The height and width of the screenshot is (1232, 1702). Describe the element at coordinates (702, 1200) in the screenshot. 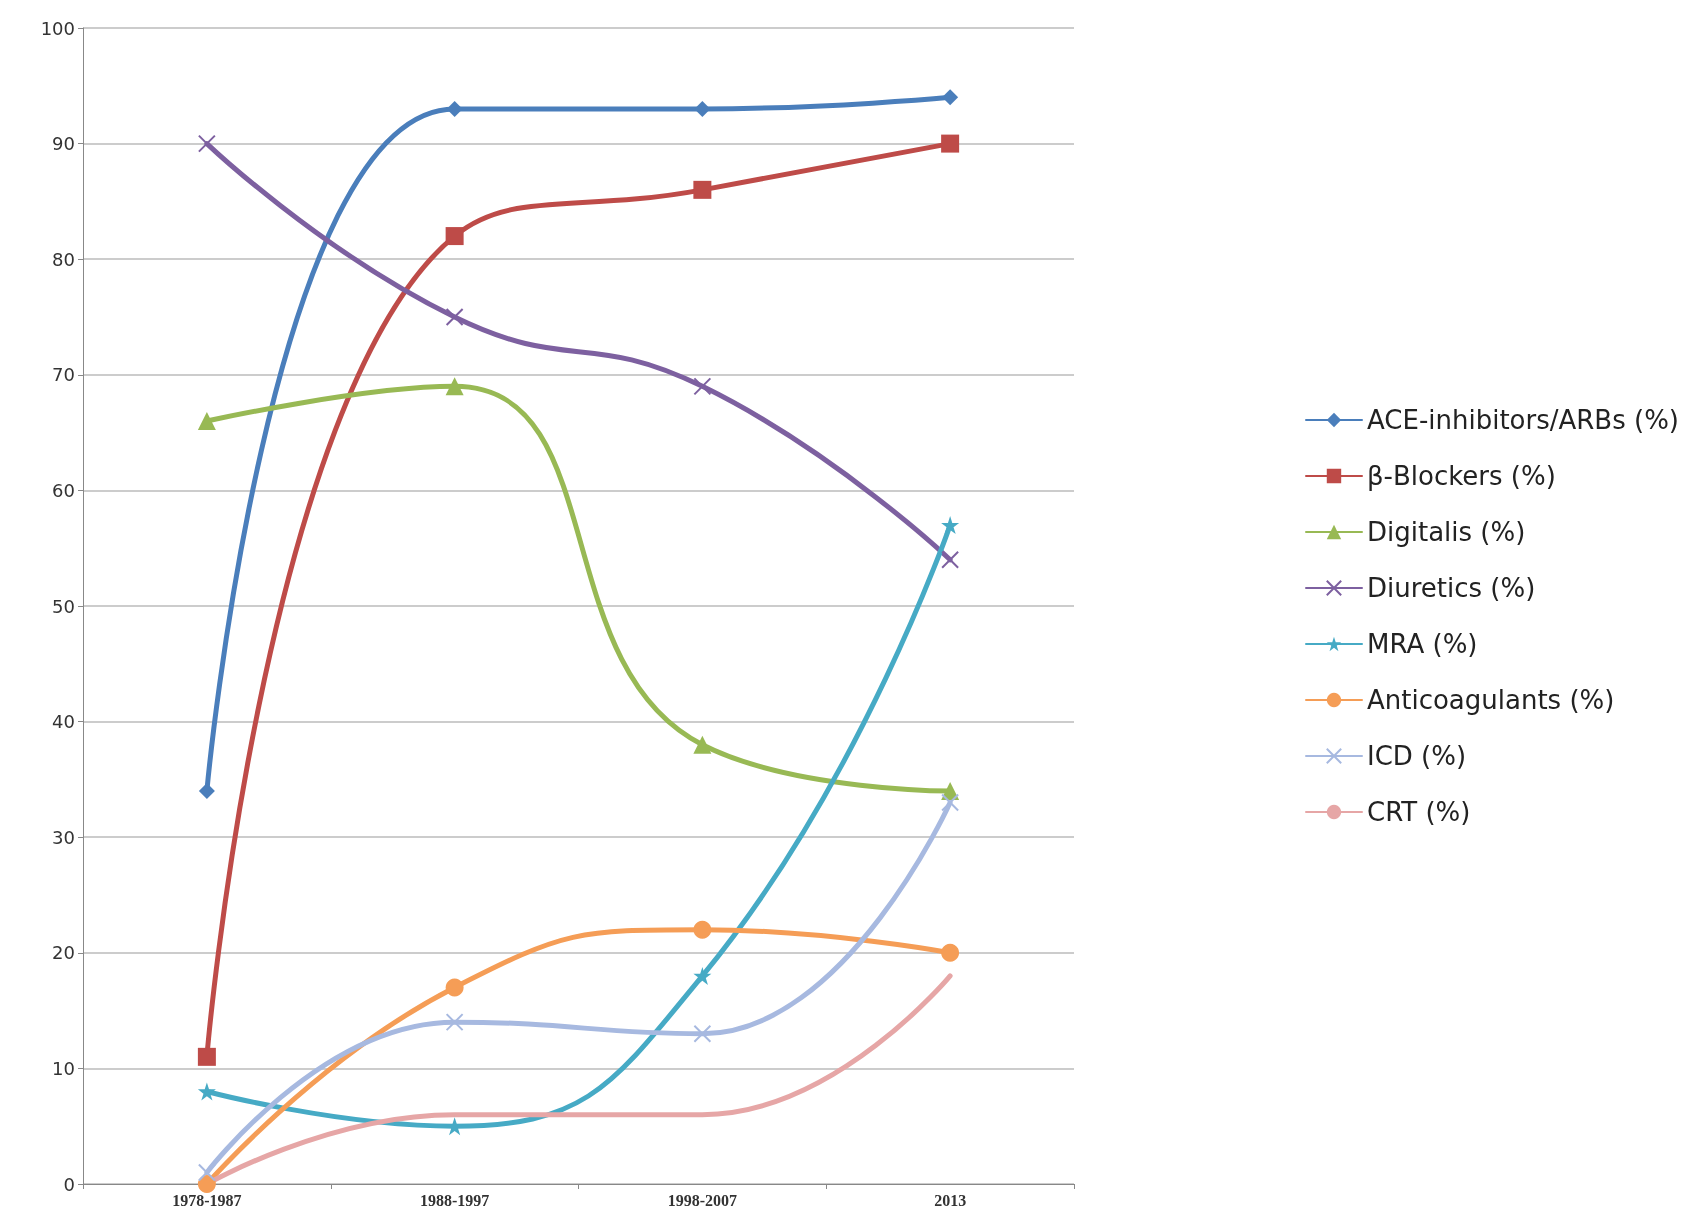

I see `x-tick-label: 1998-2007` at that location.